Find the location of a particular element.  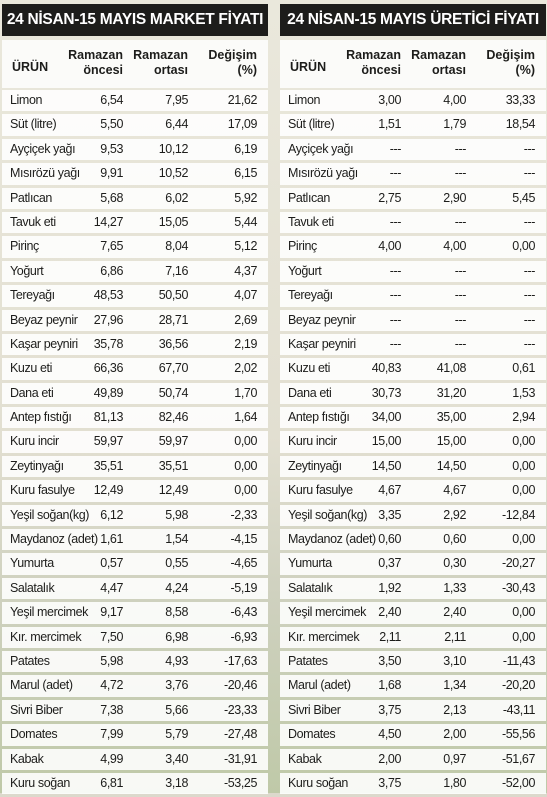

product-name: Yoğurt is located at coordinates (305, 270).